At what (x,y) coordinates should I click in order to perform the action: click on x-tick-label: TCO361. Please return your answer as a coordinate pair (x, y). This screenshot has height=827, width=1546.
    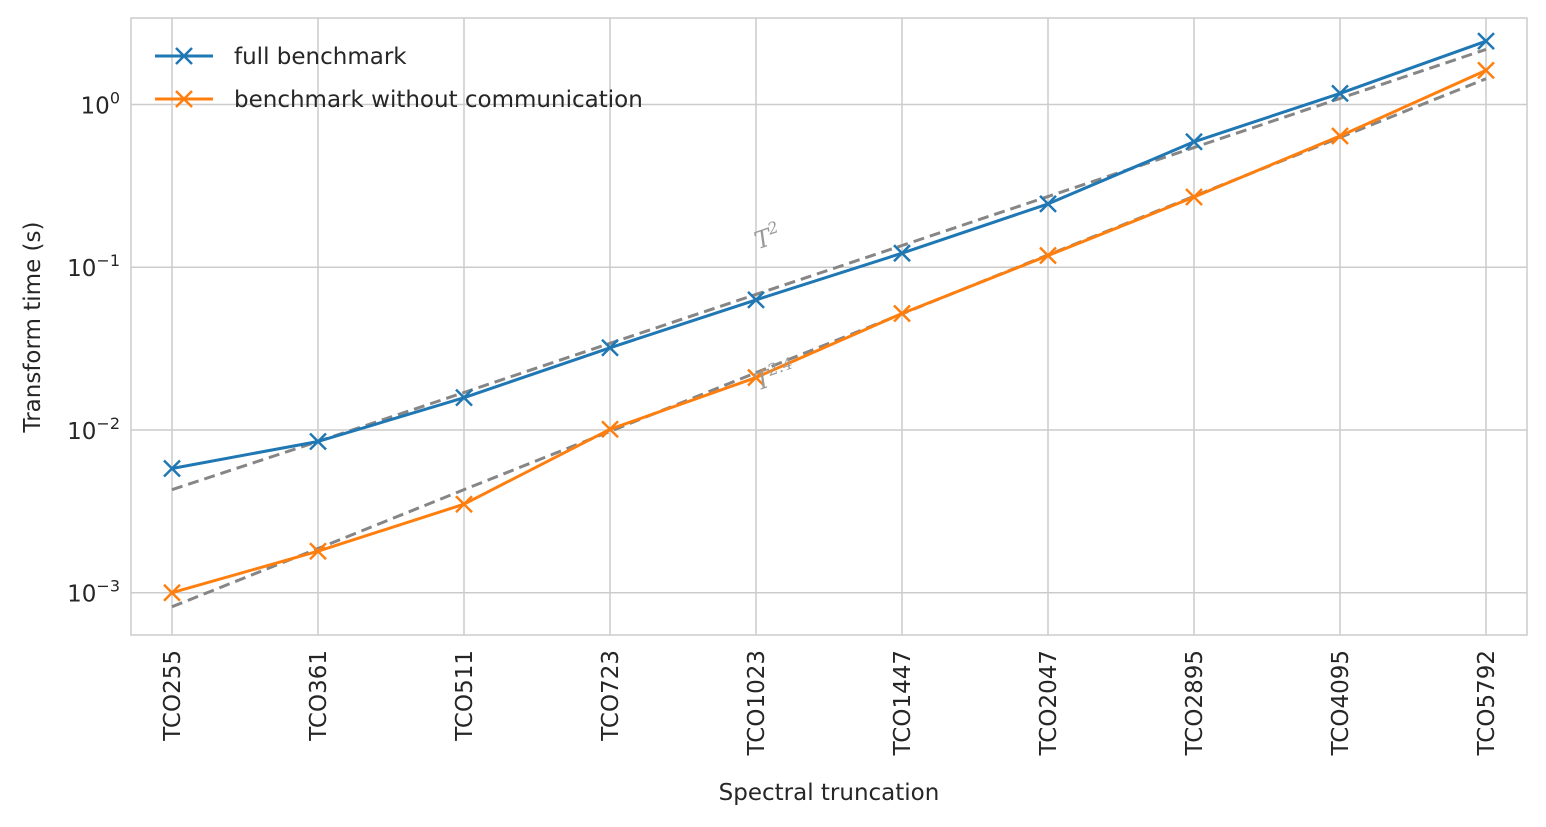
    Looking at the image, I should click on (319, 696).